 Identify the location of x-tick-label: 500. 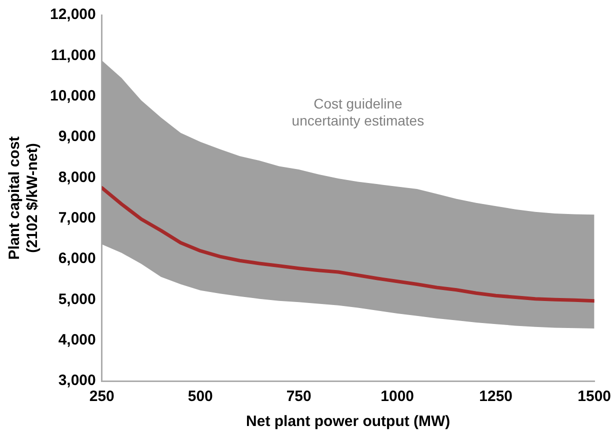
(200, 397).